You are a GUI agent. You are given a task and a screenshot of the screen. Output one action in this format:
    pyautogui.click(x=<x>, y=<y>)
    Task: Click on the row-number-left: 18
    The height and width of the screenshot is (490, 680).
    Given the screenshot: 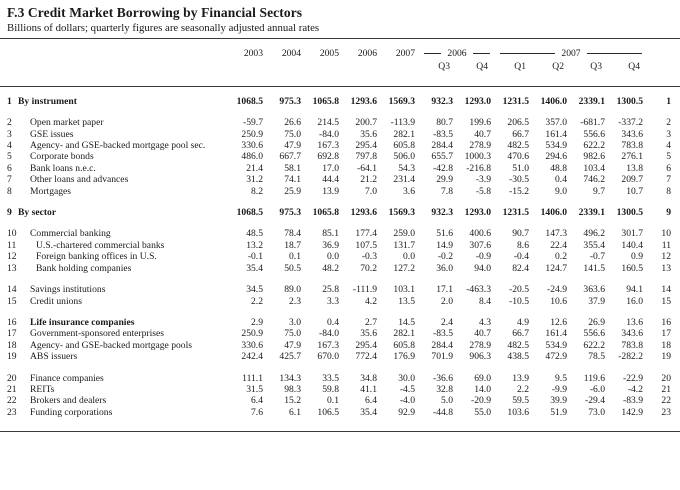 What is the action you would take?
    pyautogui.click(x=12, y=345)
    